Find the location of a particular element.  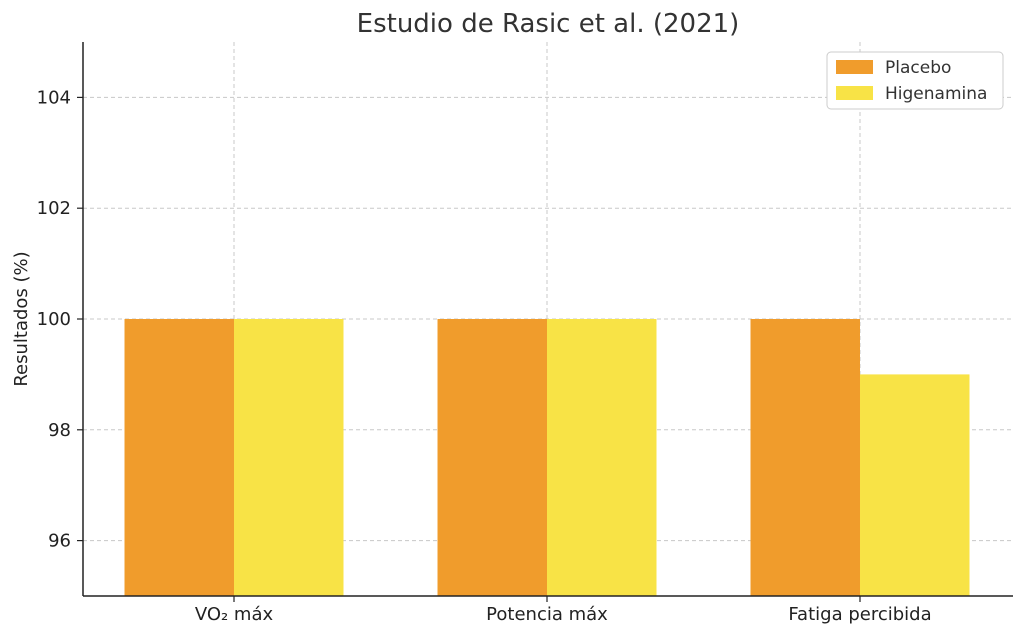

x-tick-label: Potencia máx is located at coordinates (547, 614).